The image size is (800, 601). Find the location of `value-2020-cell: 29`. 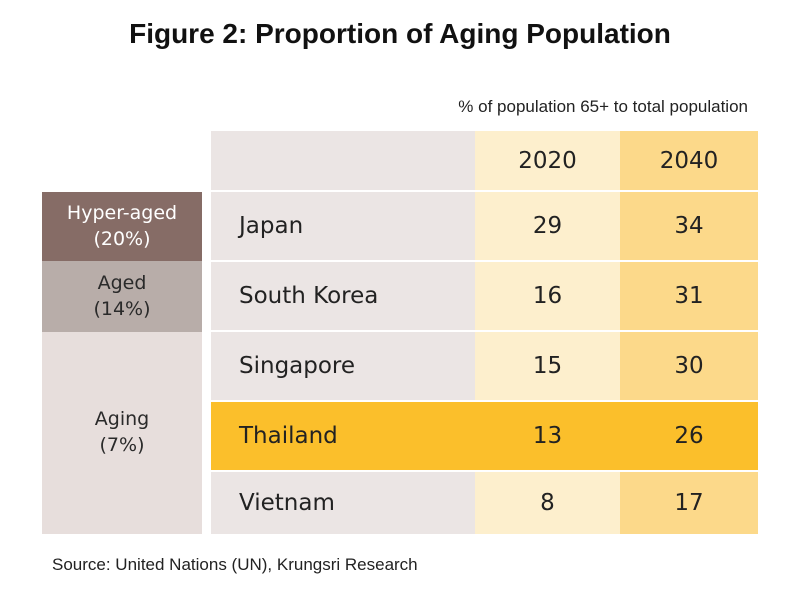

value-2020-cell: 29 is located at coordinates (547, 226).